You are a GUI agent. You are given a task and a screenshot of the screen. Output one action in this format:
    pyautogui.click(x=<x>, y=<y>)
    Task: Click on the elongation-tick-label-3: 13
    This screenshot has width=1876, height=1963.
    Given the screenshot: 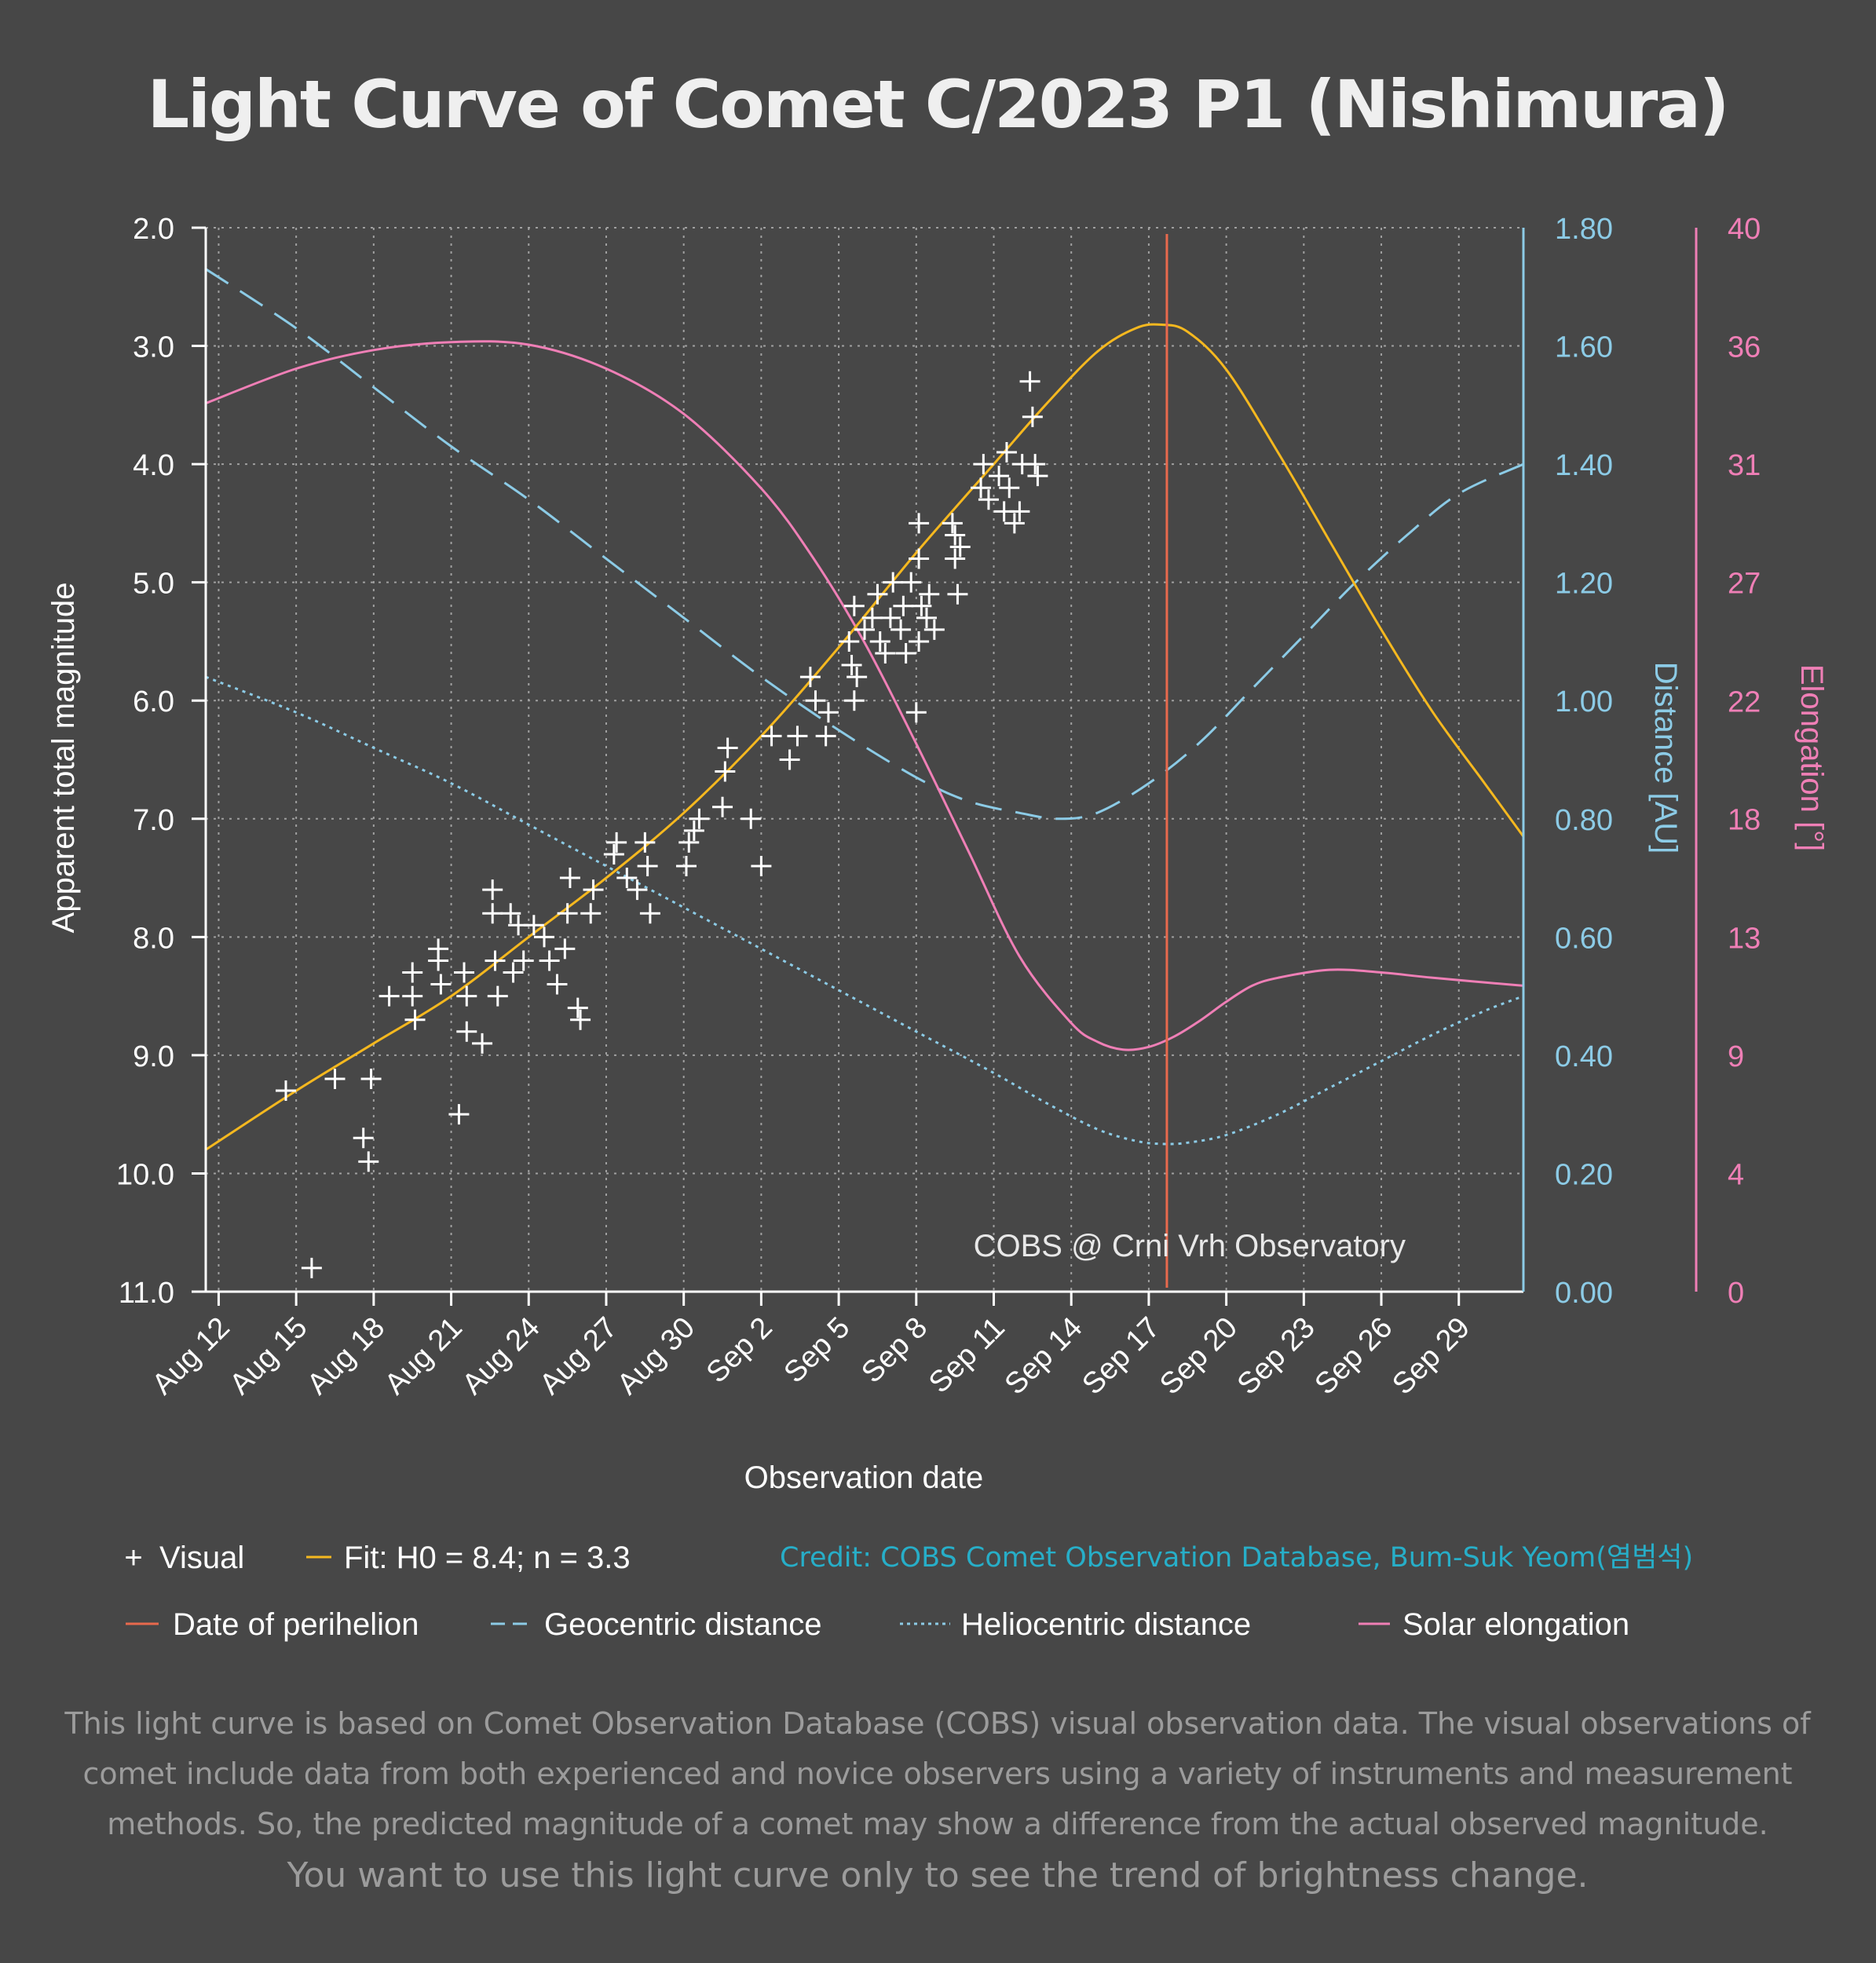 What is the action you would take?
    pyautogui.click(x=1744, y=939)
    